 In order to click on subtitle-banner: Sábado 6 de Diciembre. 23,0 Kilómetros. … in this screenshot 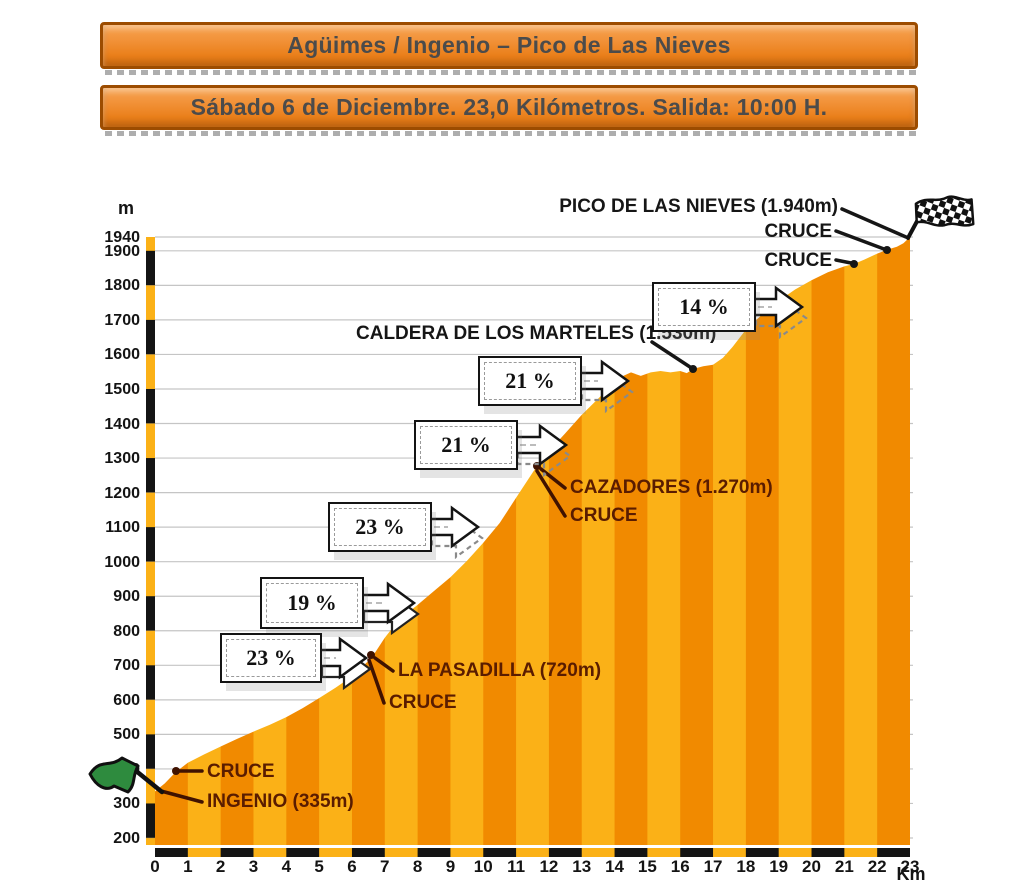, I will do `click(509, 110)`.